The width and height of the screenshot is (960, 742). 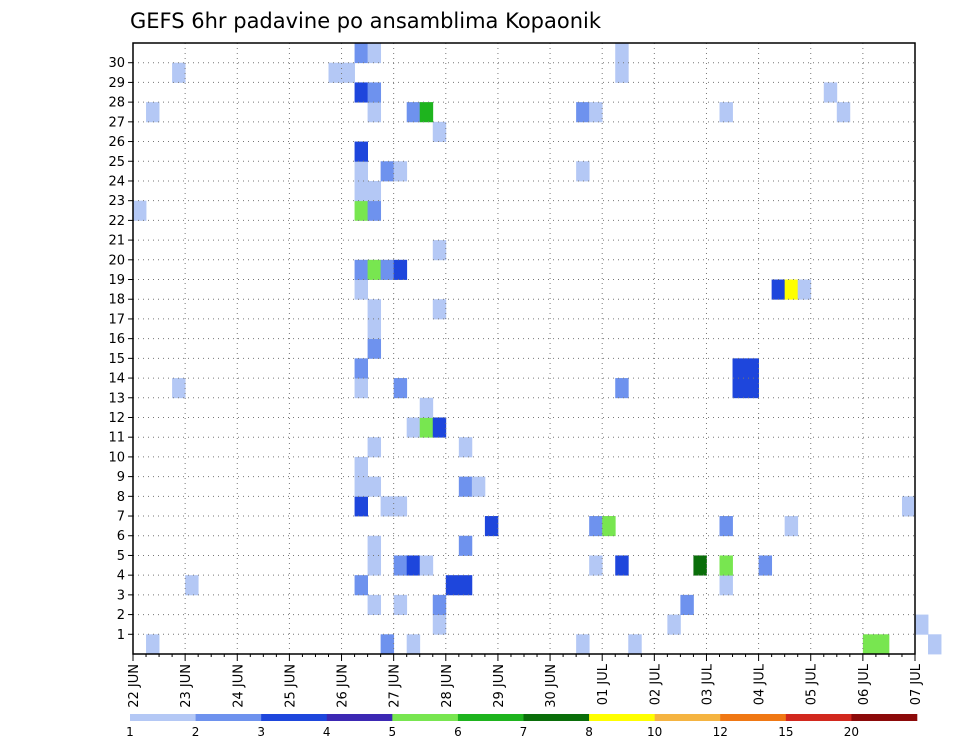 I want to click on y-tick-label: 19, so click(x=116, y=280).